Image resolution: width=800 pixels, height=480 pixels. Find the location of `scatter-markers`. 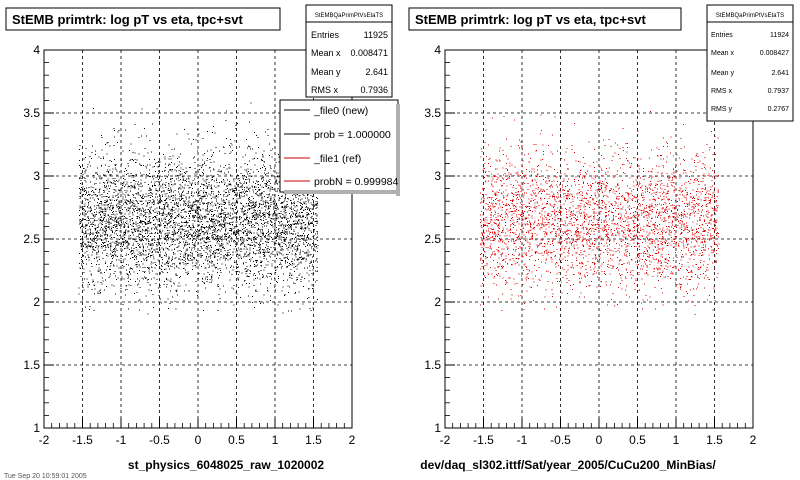

scatter-markers is located at coordinates (198, 207).